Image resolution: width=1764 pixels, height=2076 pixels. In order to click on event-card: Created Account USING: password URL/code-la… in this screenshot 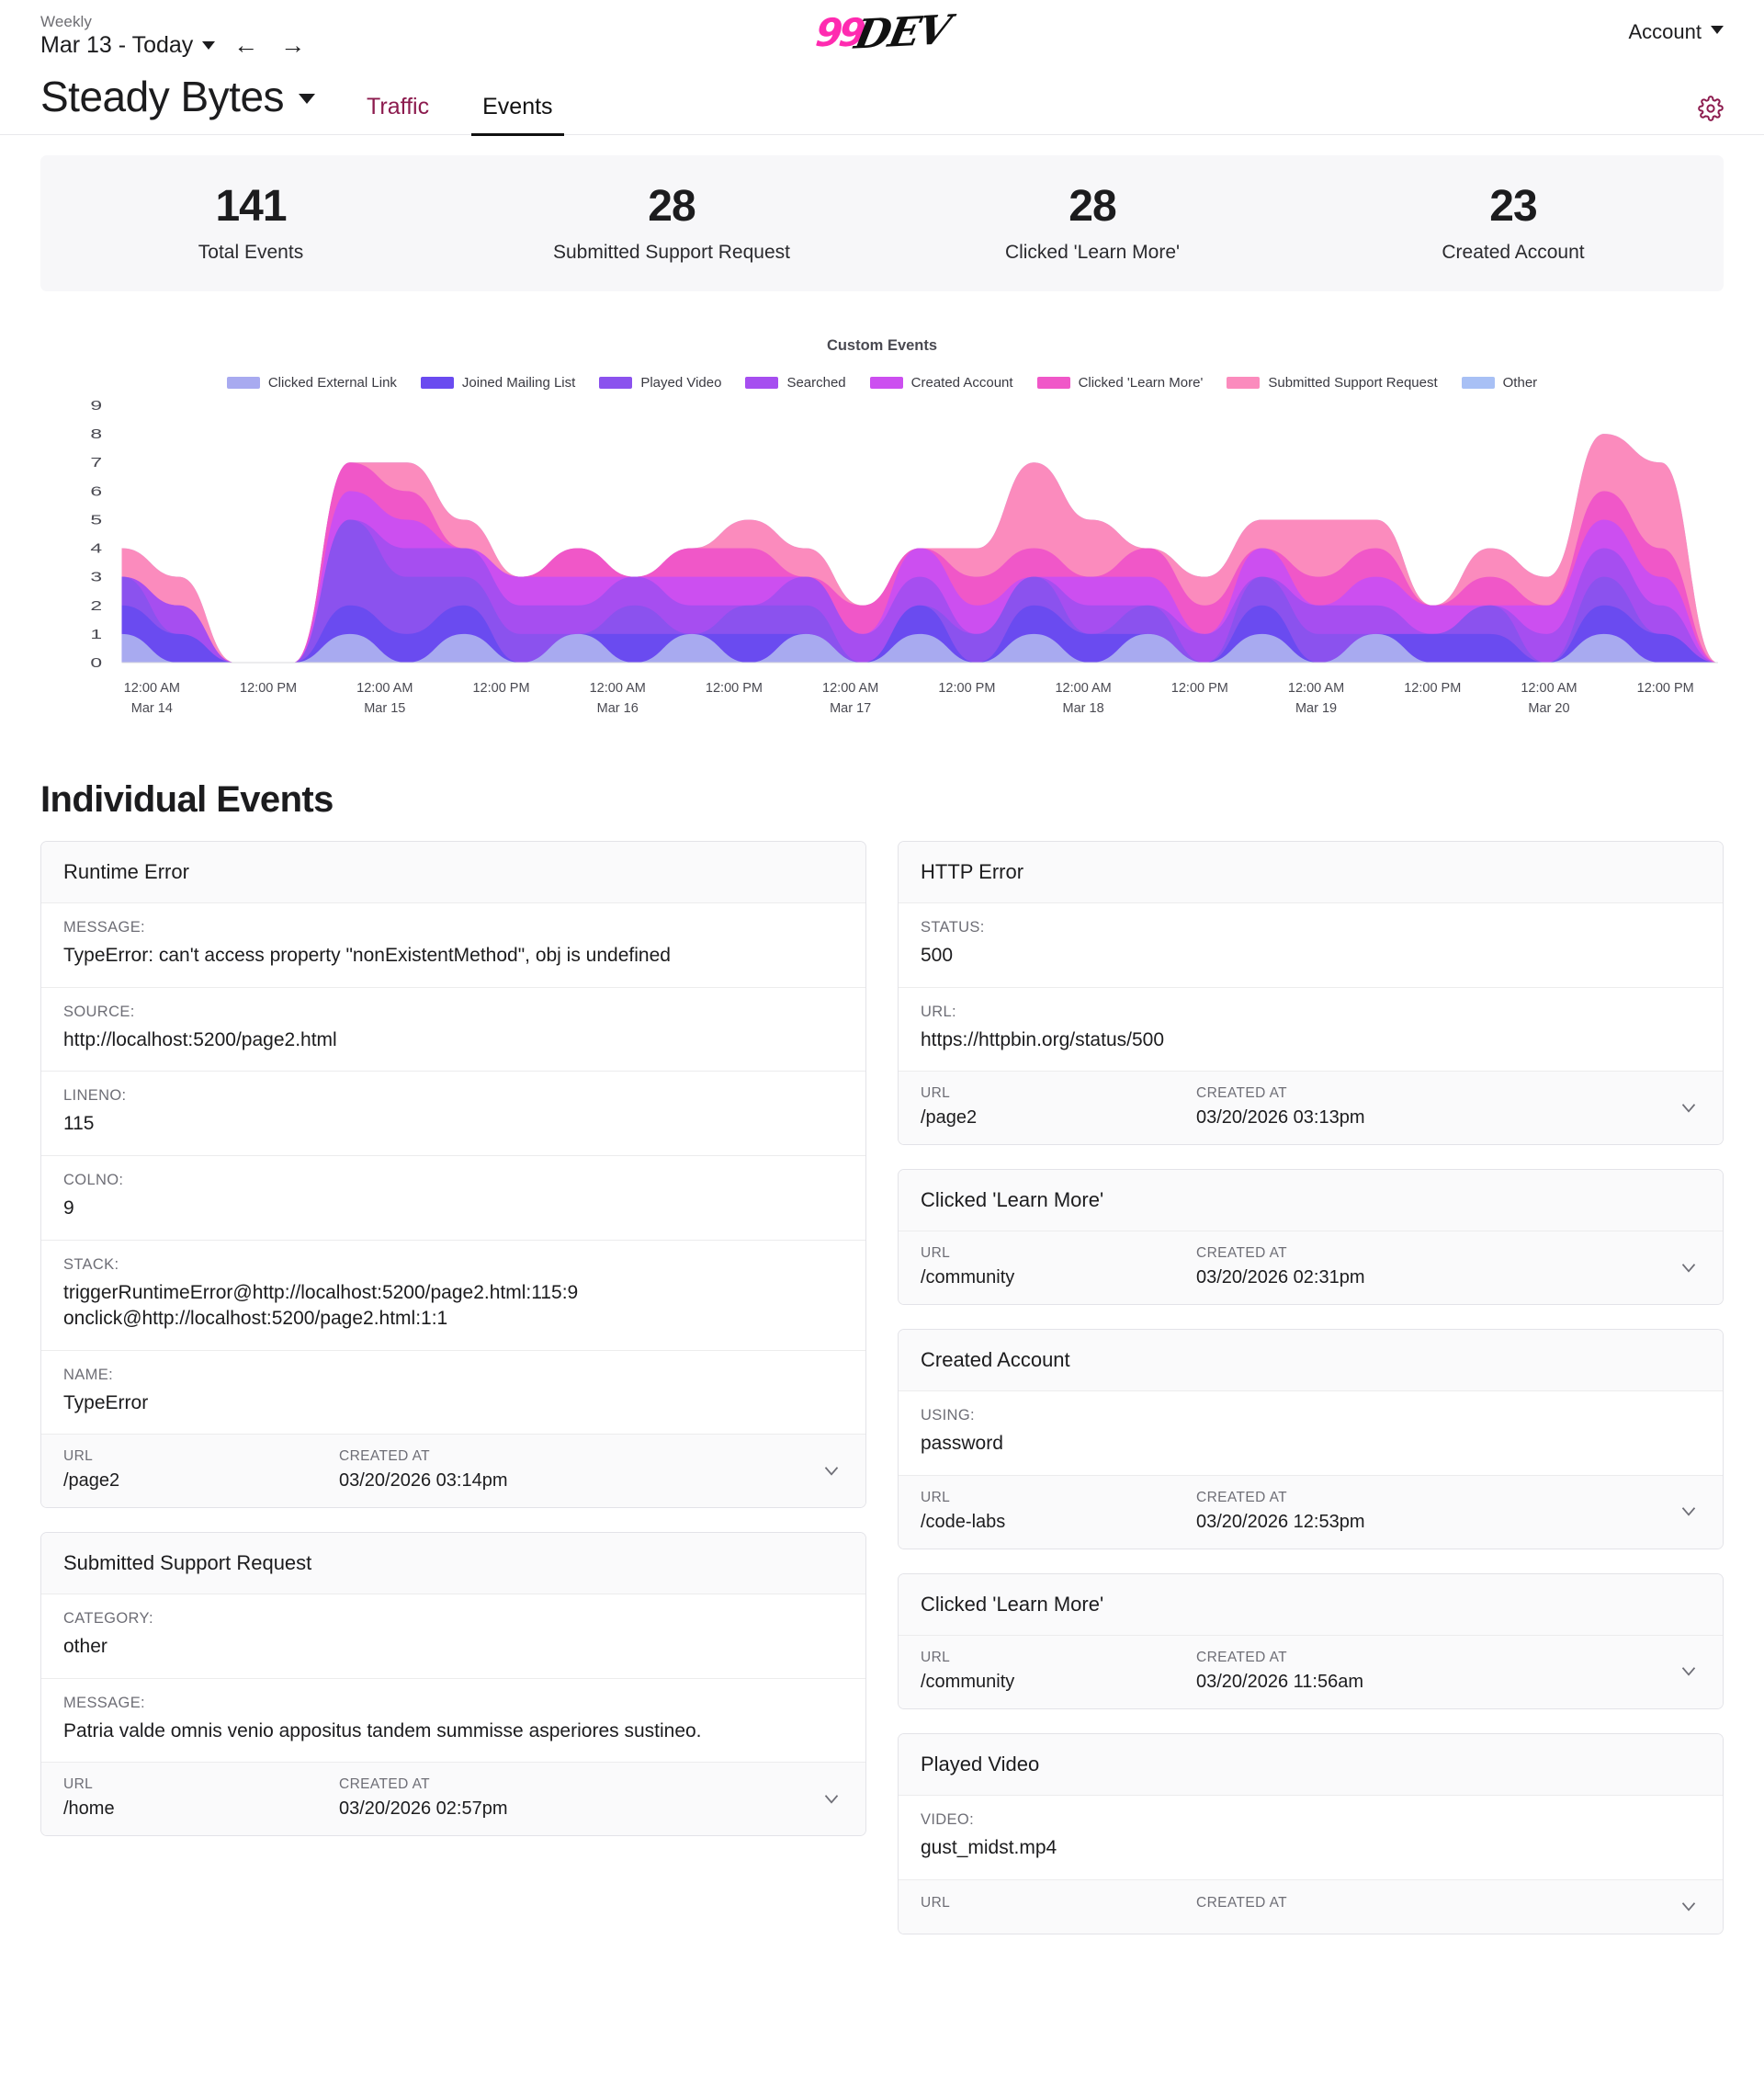, I will do `click(1311, 1439)`.